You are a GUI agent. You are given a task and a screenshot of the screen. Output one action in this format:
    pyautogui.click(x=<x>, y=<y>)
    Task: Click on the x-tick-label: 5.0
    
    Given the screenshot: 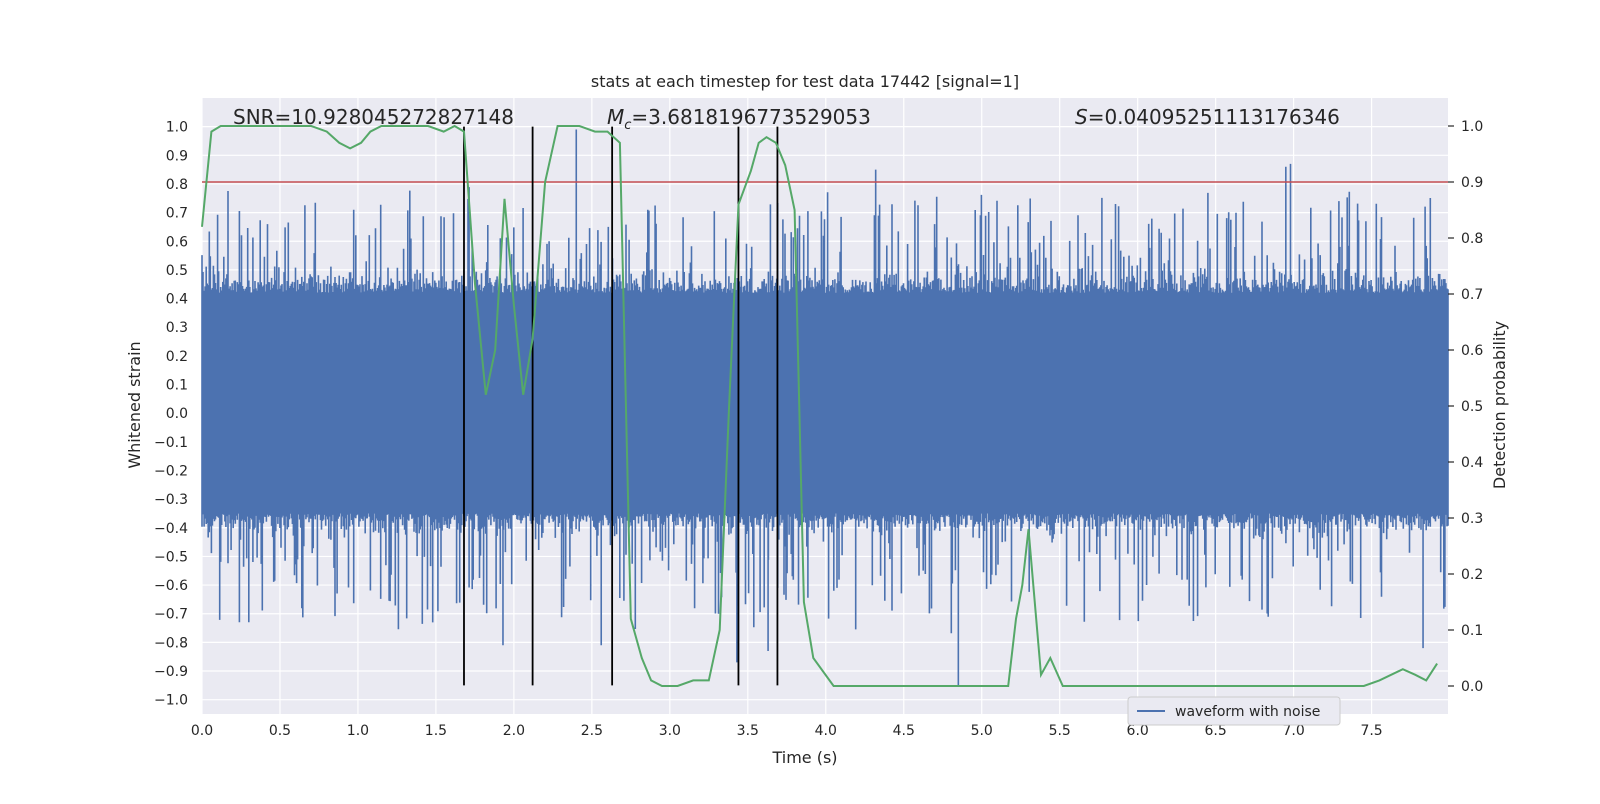 What is the action you would take?
    pyautogui.click(x=982, y=731)
    